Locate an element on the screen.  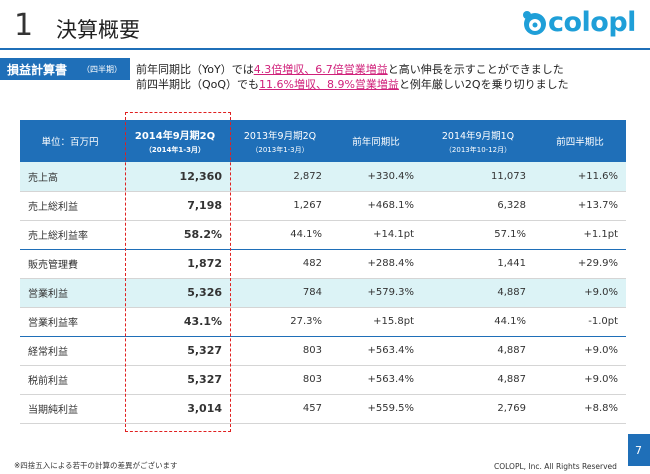
header-current-sub: （2014年1-3月） is located at coordinates (175, 150).